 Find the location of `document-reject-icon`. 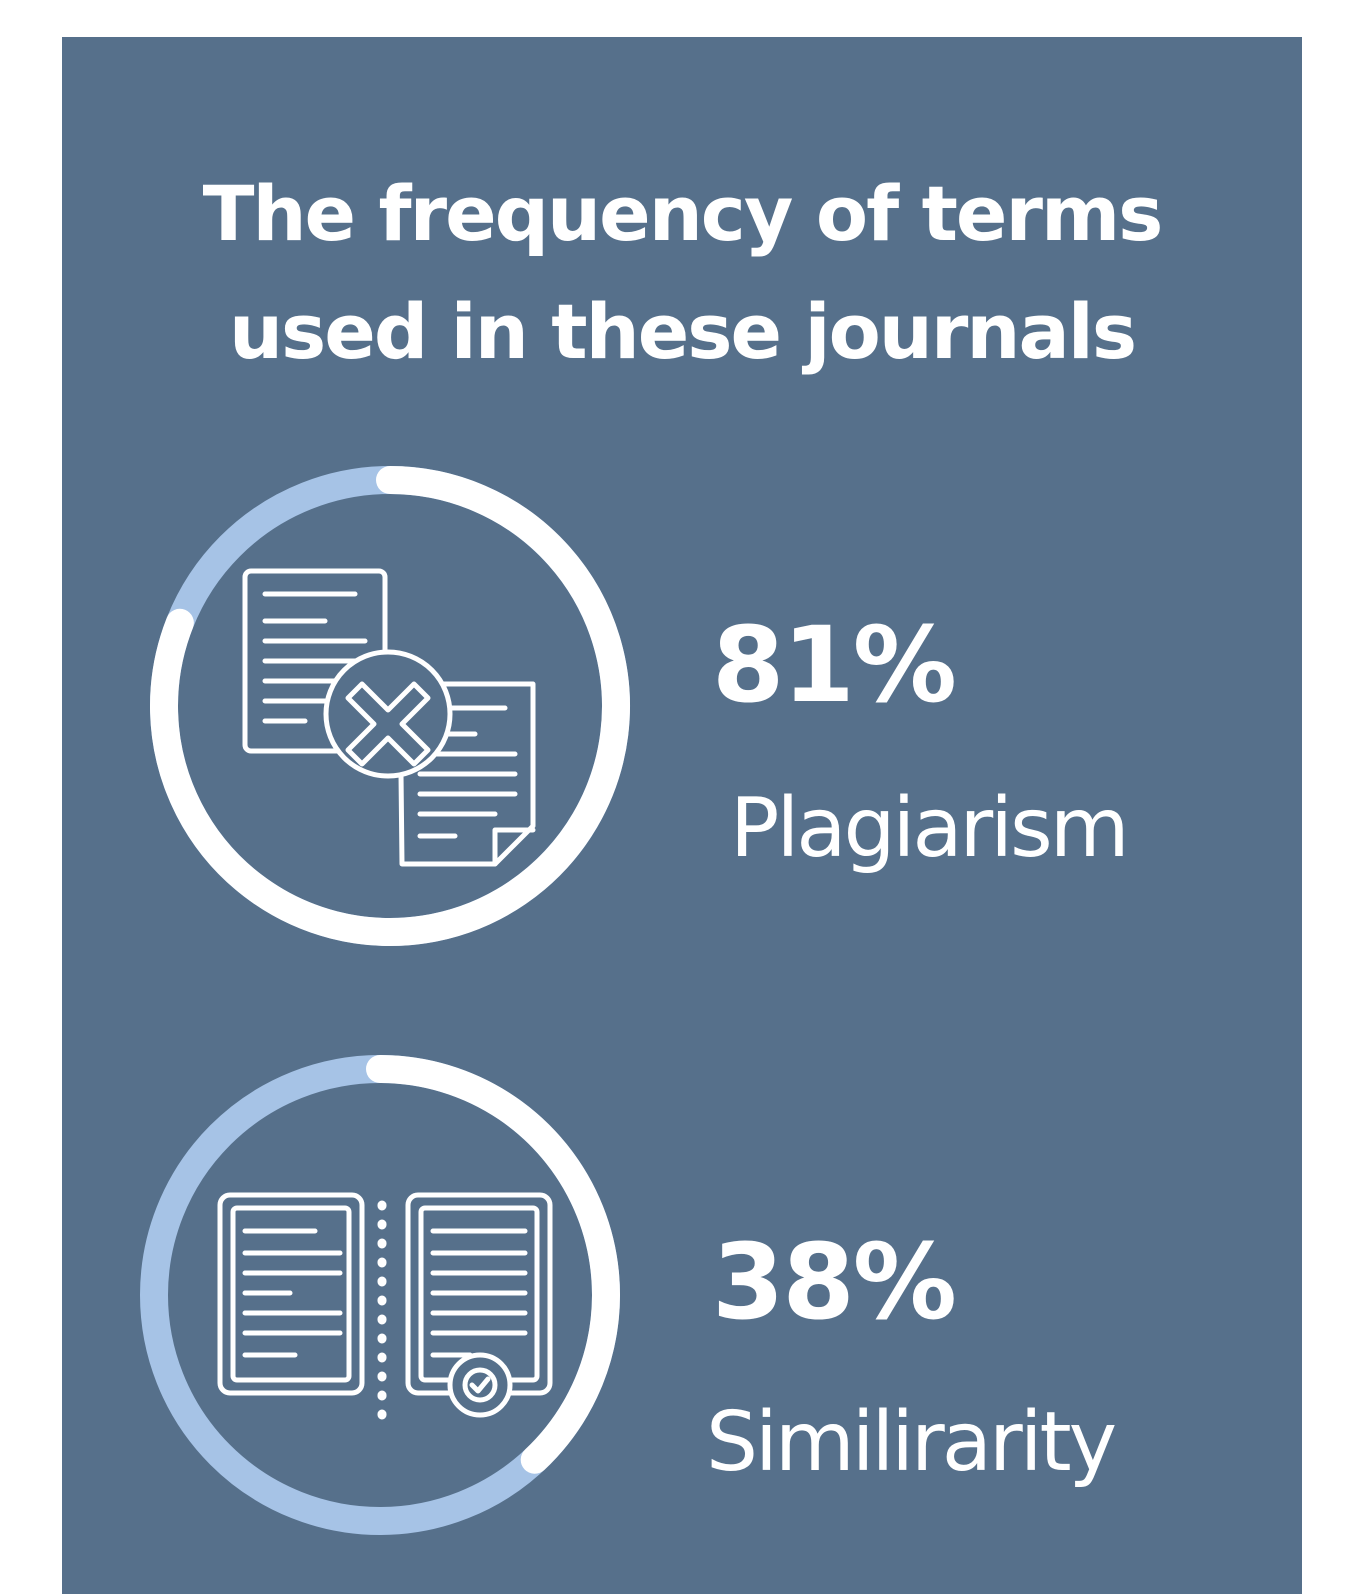

document-reject-icon is located at coordinates (389, 717).